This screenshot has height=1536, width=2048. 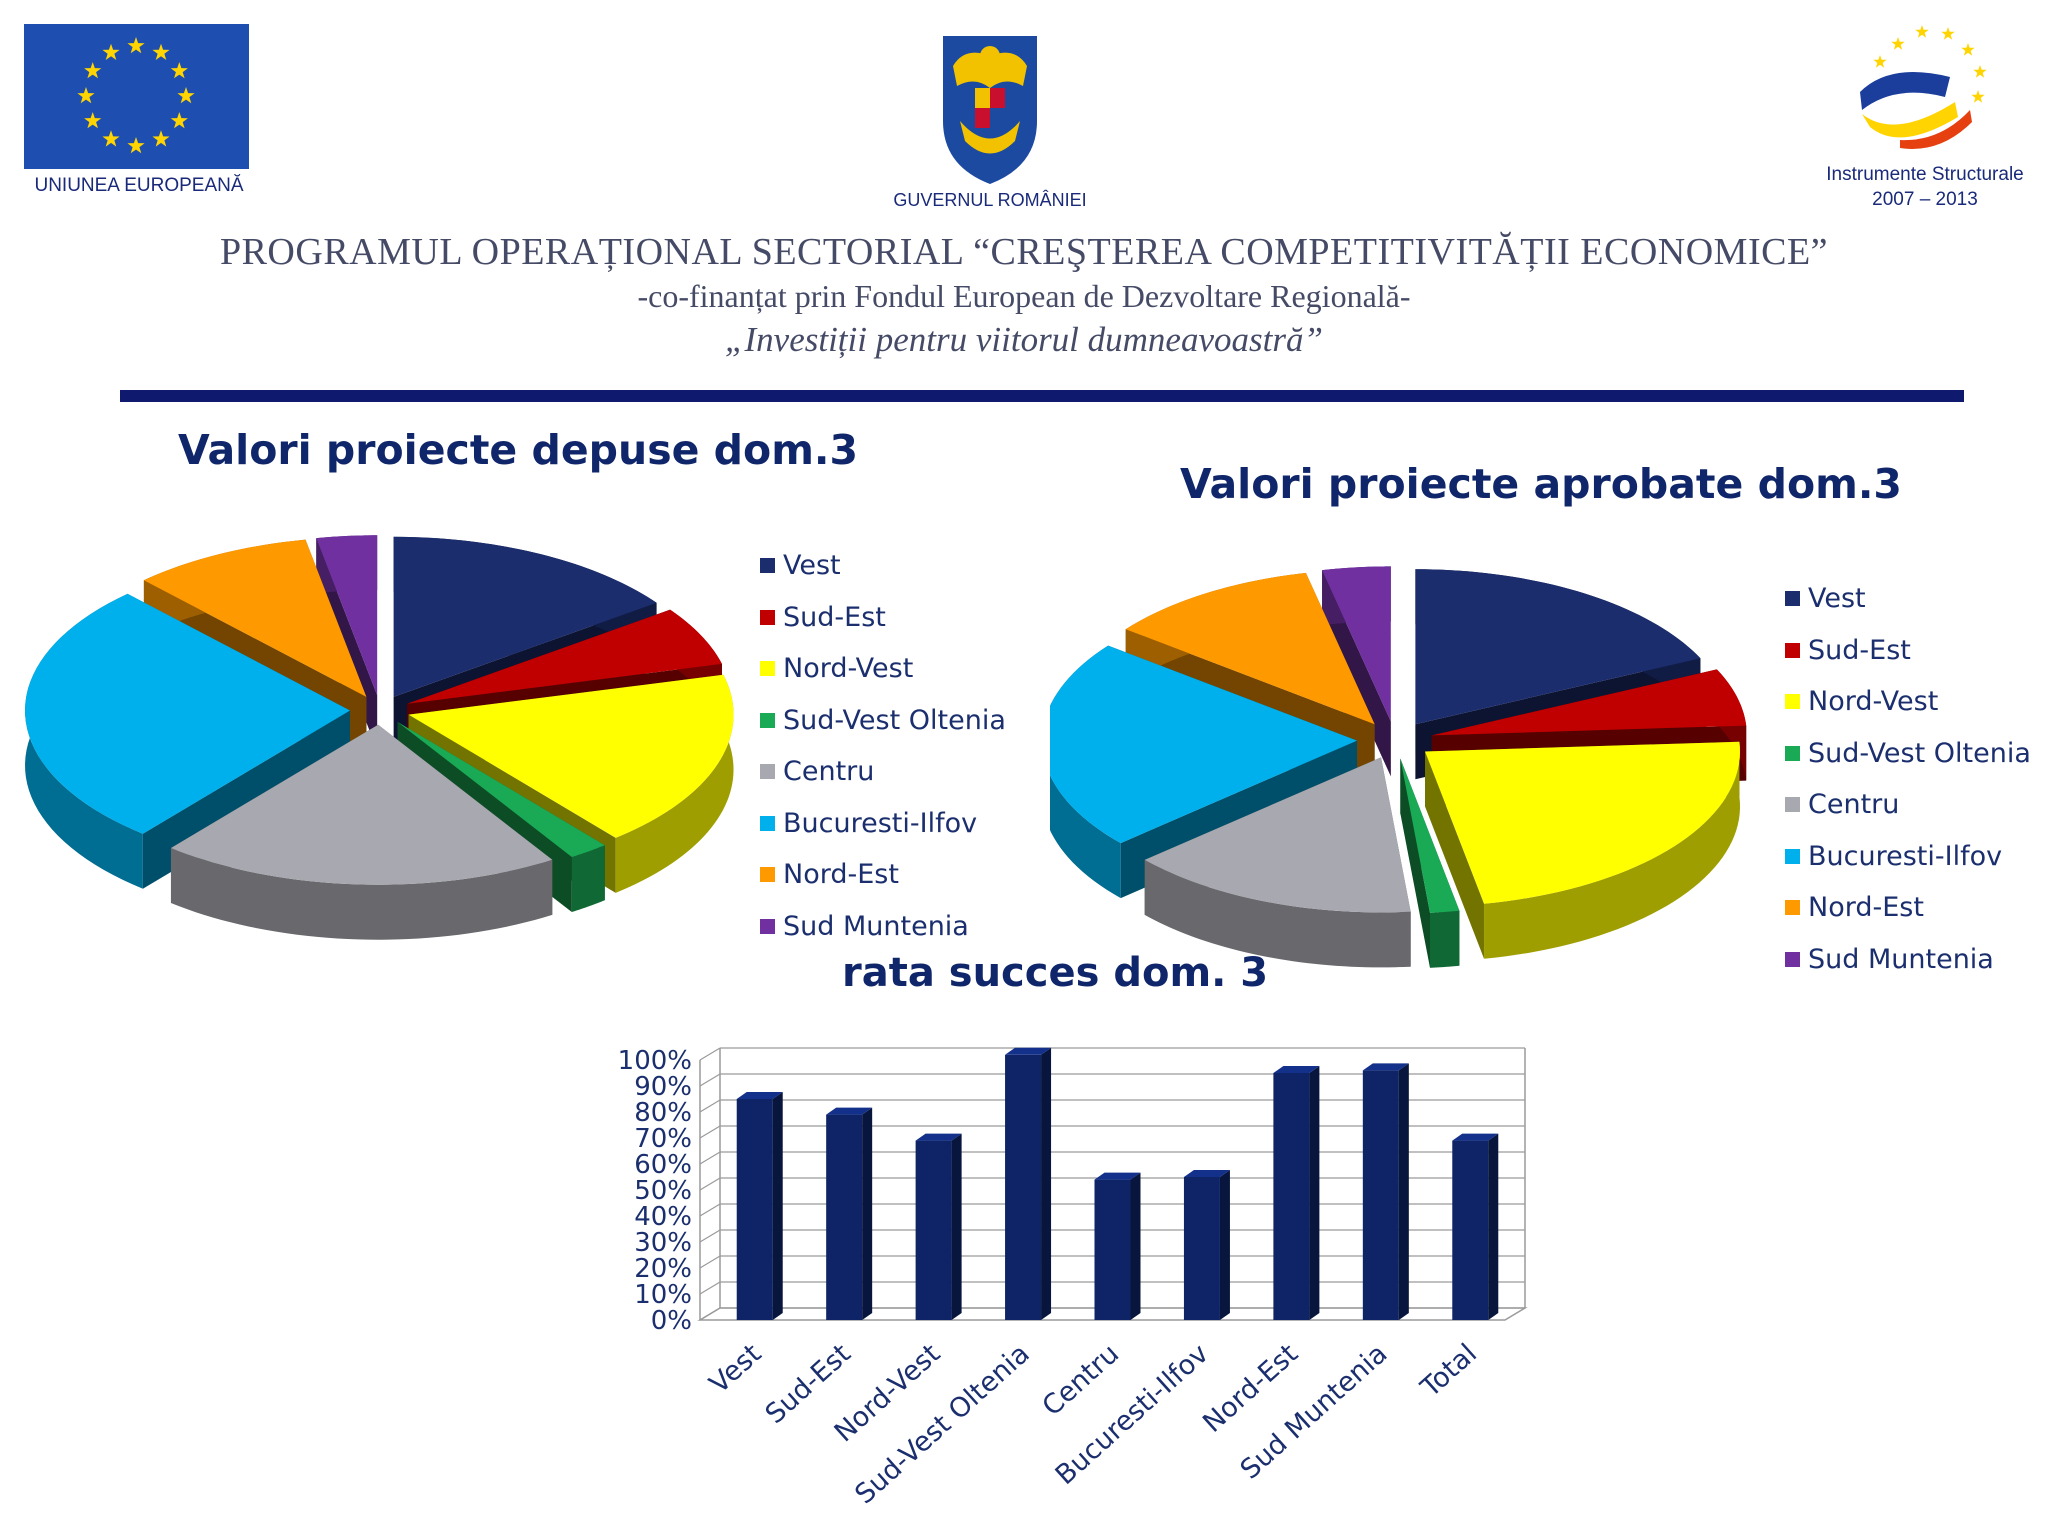 What do you see at coordinates (663, 1191) in the screenshot?
I see `y-tick-label: 50%` at bounding box center [663, 1191].